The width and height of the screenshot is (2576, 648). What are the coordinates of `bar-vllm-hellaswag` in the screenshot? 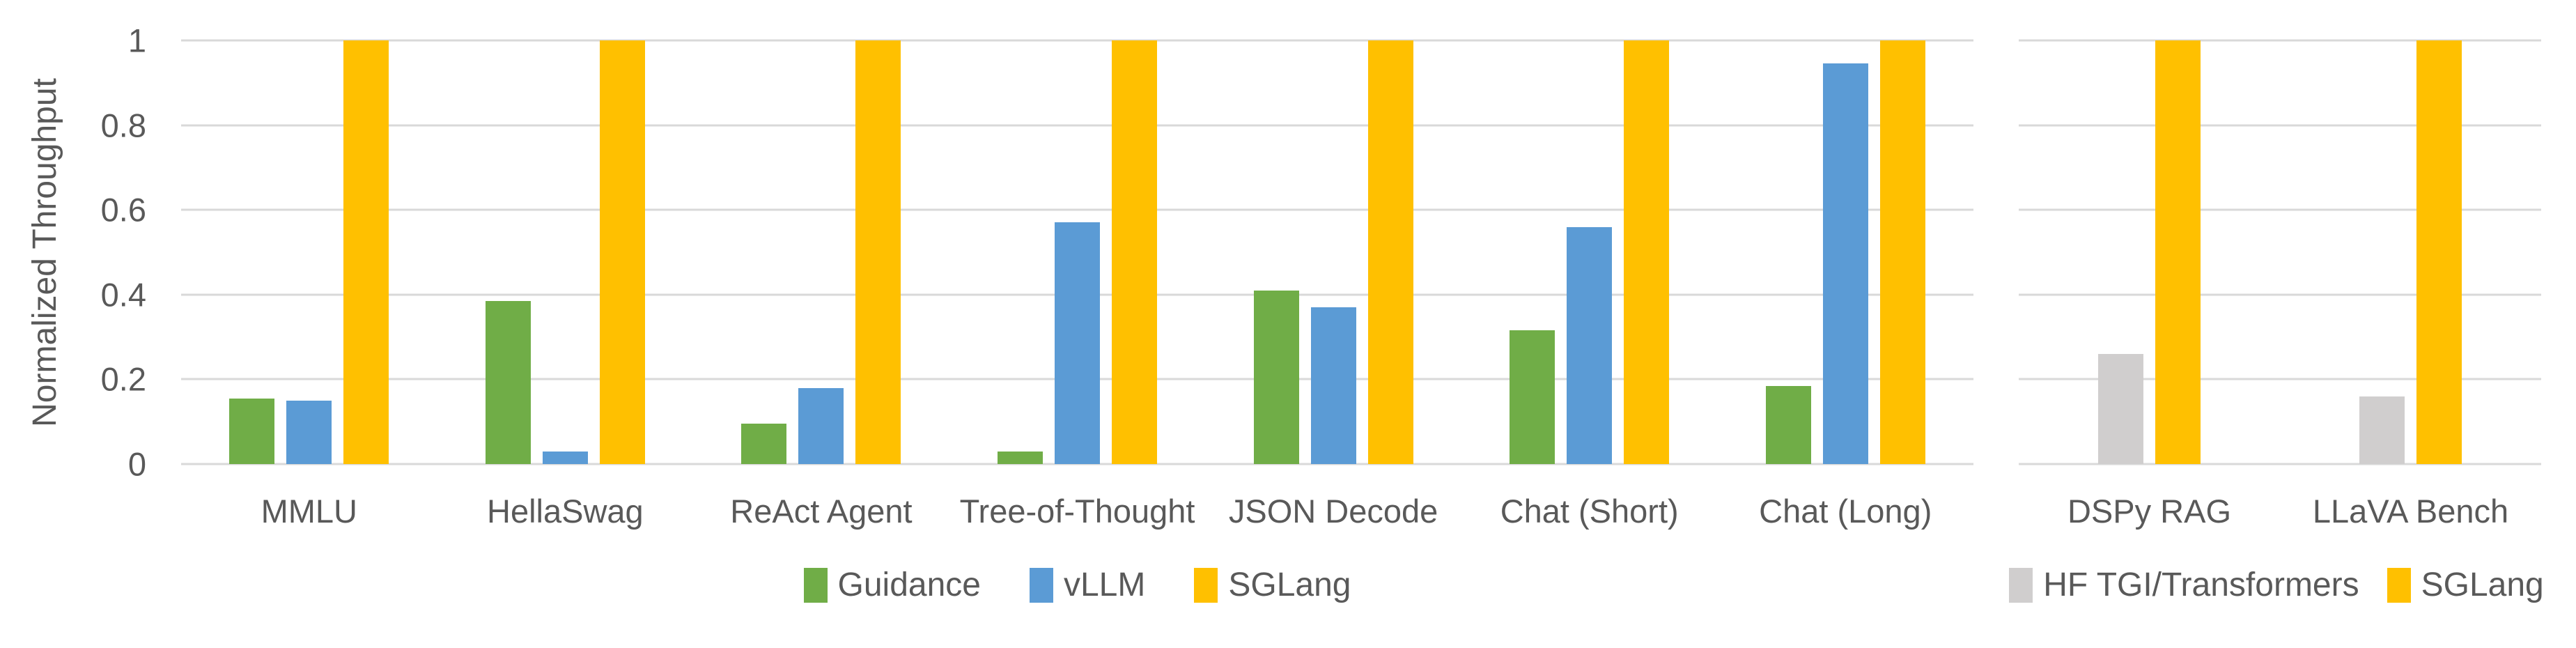 It's located at (565, 457).